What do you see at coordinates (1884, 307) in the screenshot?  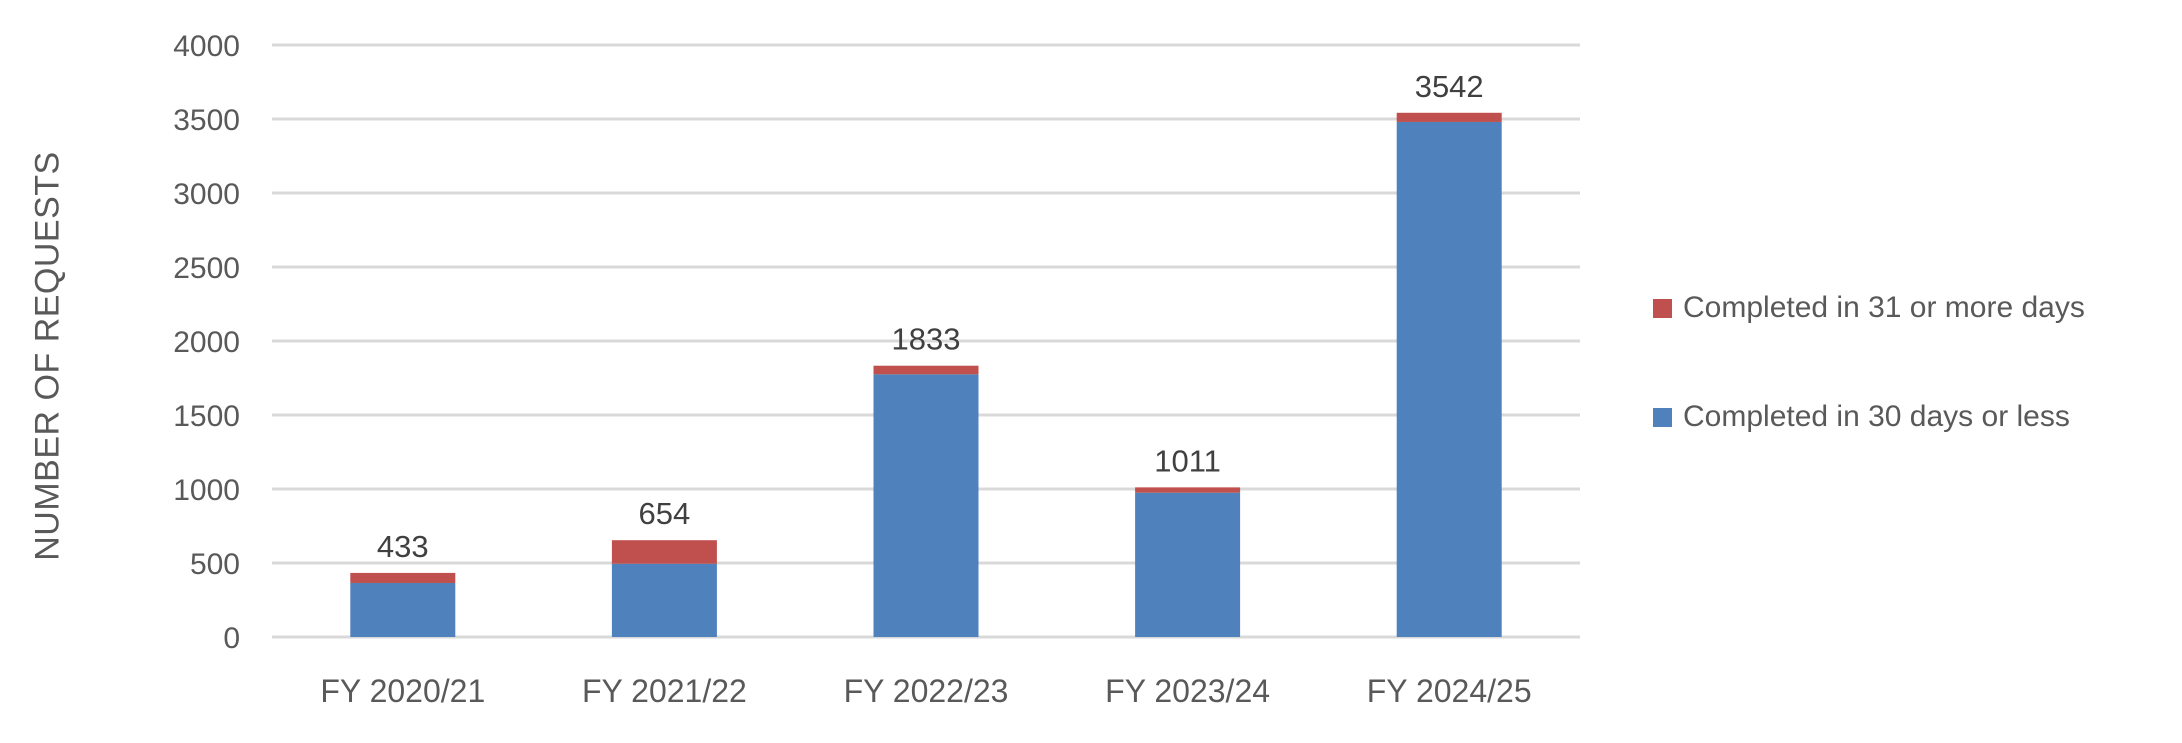 I see `legend-label: Completed in 31 or more days` at bounding box center [1884, 307].